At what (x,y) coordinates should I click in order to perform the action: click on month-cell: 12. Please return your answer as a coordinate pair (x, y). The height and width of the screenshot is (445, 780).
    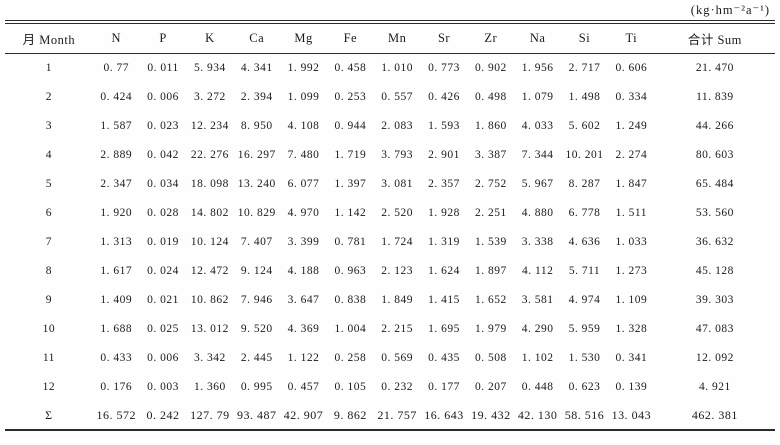
    Looking at the image, I should click on (49, 386).